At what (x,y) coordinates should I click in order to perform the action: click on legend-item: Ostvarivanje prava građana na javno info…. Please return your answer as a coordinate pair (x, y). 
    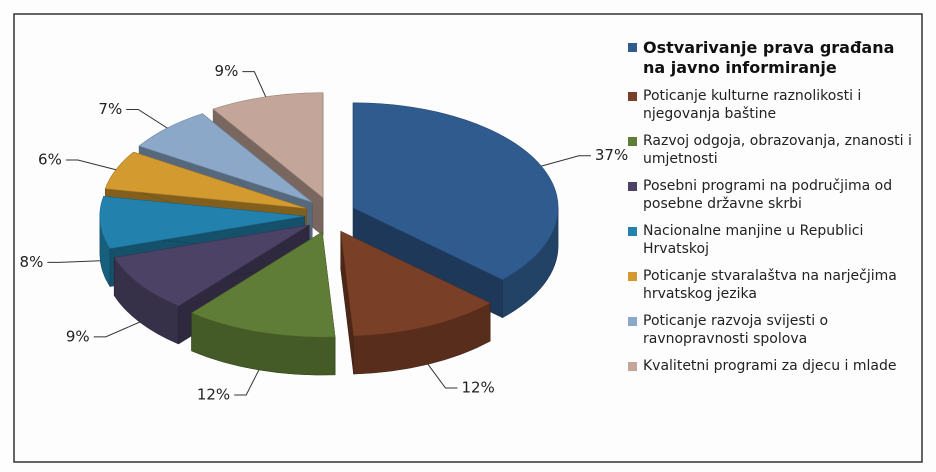
    Looking at the image, I should click on (774, 58).